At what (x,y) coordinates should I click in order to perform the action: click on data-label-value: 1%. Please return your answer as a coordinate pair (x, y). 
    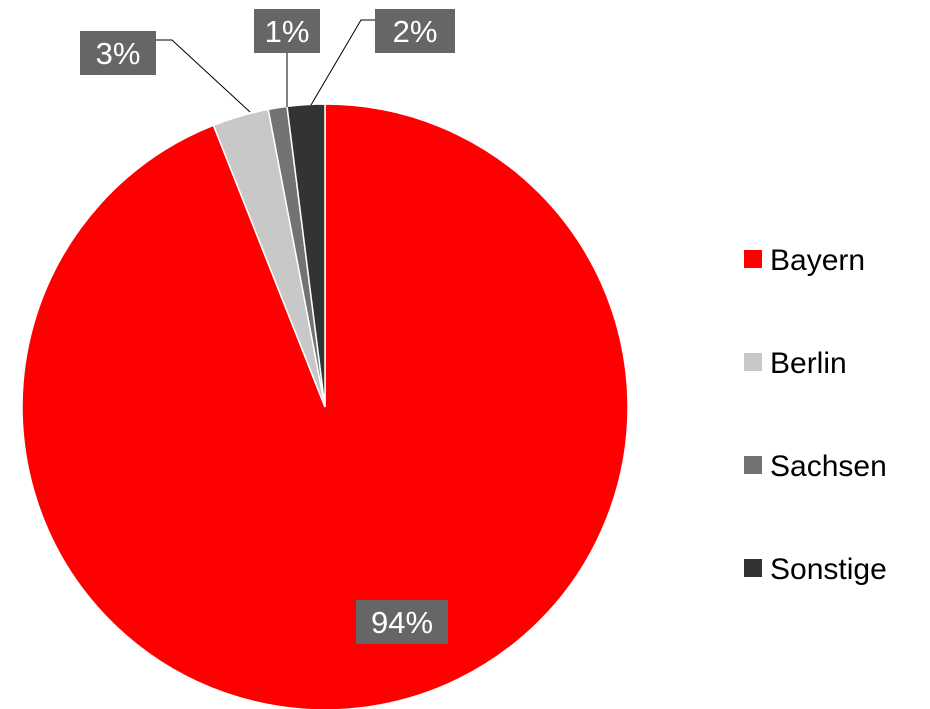
    Looking at the image, I should click on (287, 31).